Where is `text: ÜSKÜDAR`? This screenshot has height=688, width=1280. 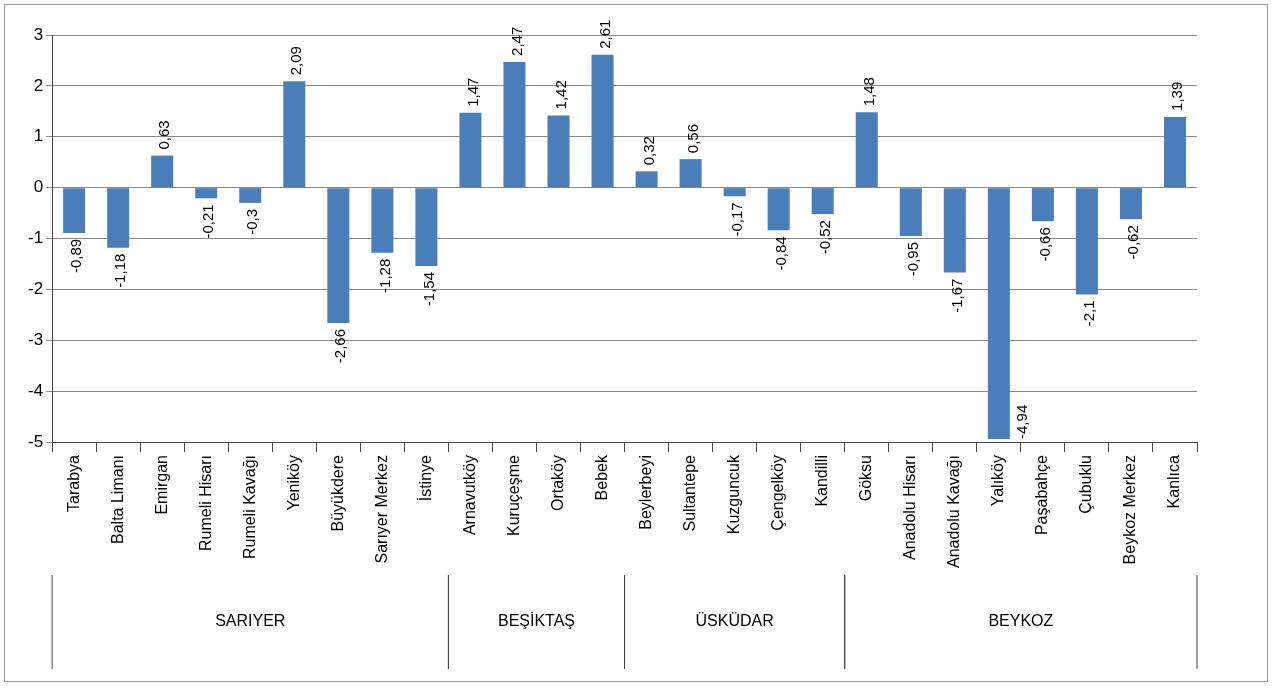 text: ÜSKÜDAR is located at coordinates (734, 621).